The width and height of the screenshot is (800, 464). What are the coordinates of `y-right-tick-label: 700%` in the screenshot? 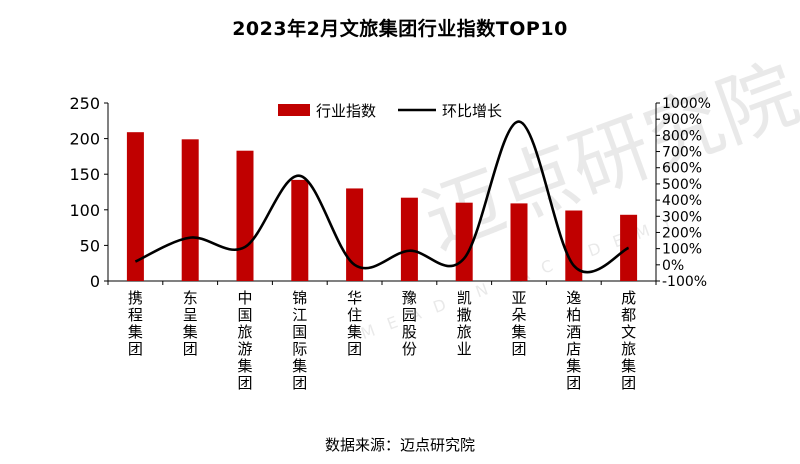 It's located at (682, 153).